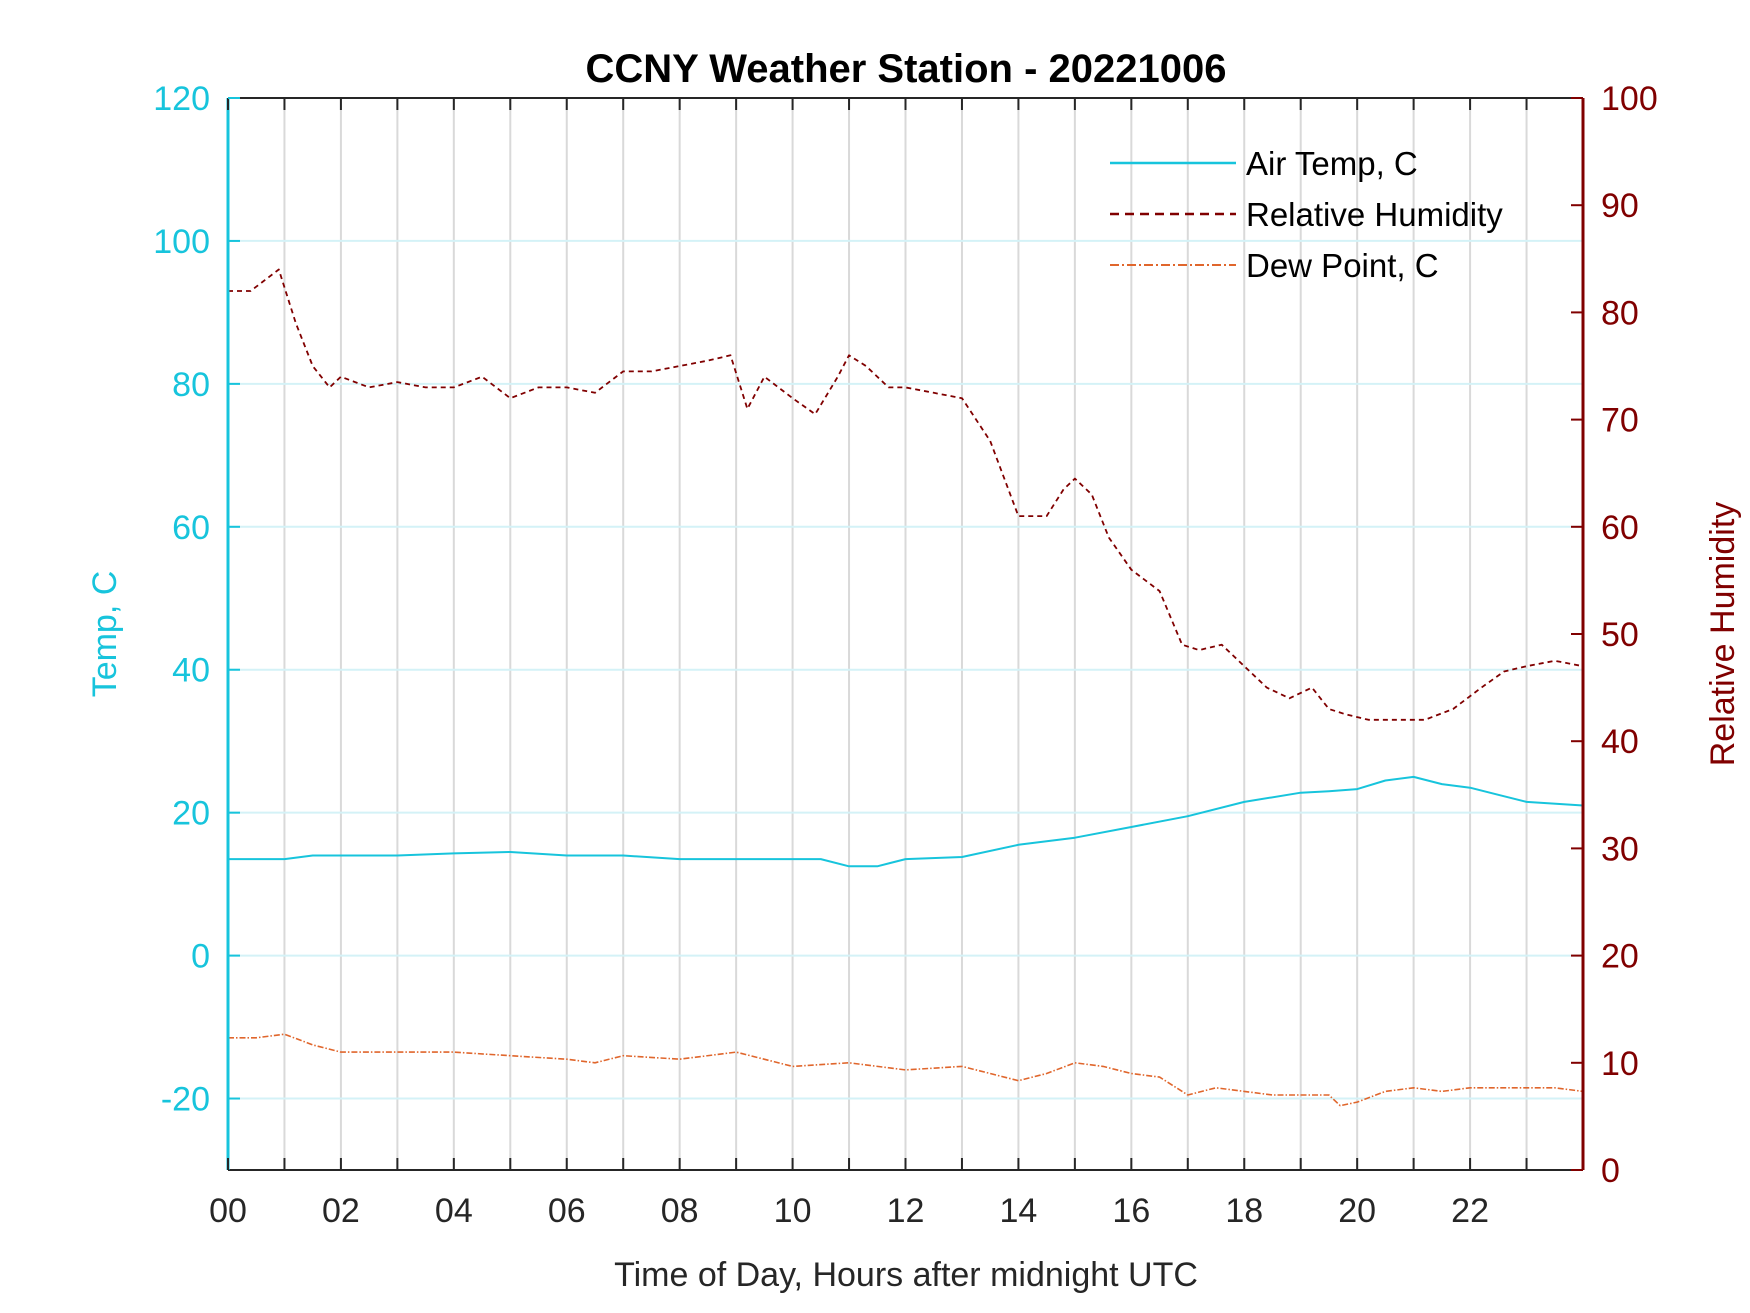 The width and height of the screenshot is (1750, 1313). What do you see at coordinates (181, 99) in the screenshot?
I see `y-left-tick-label-120: 120` at bounding box center [181, 99].